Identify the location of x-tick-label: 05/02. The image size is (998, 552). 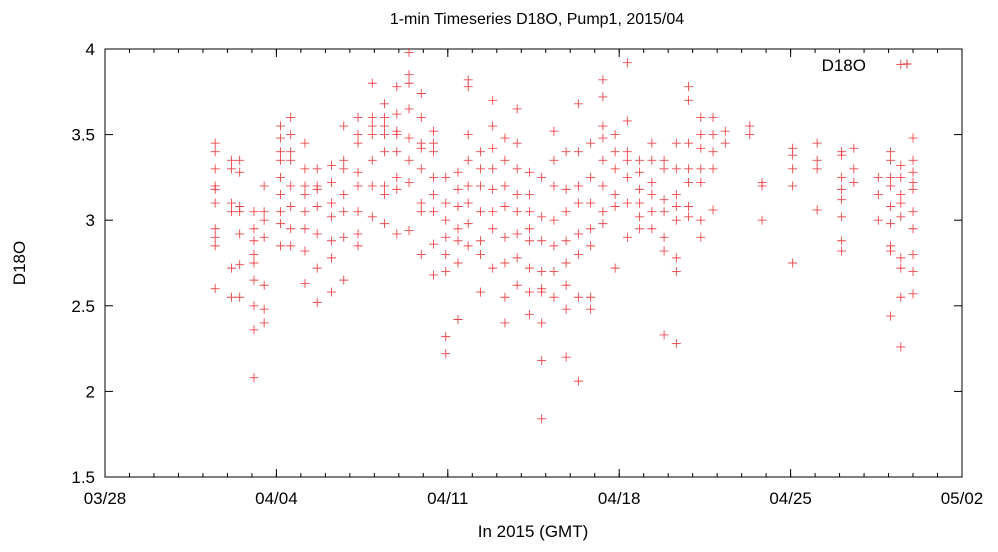
(962, 498).